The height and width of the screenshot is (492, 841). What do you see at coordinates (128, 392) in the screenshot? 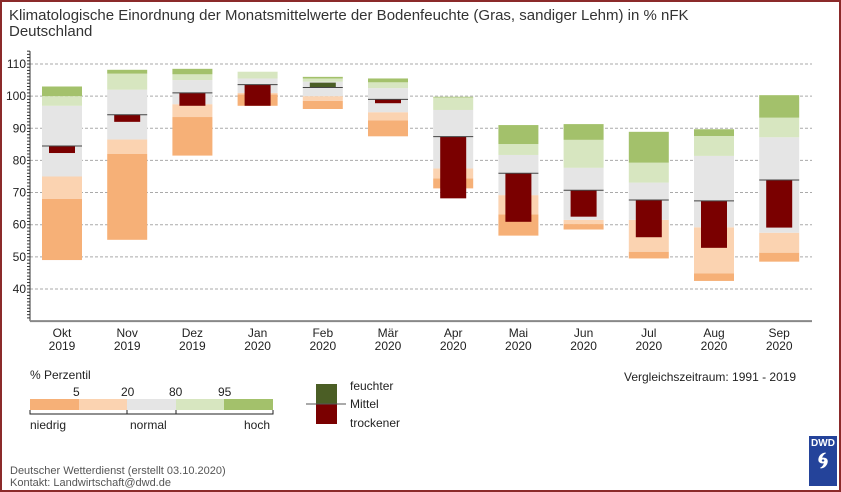
I see `legend-tick-20: 20` at bounding box center [128, 392].